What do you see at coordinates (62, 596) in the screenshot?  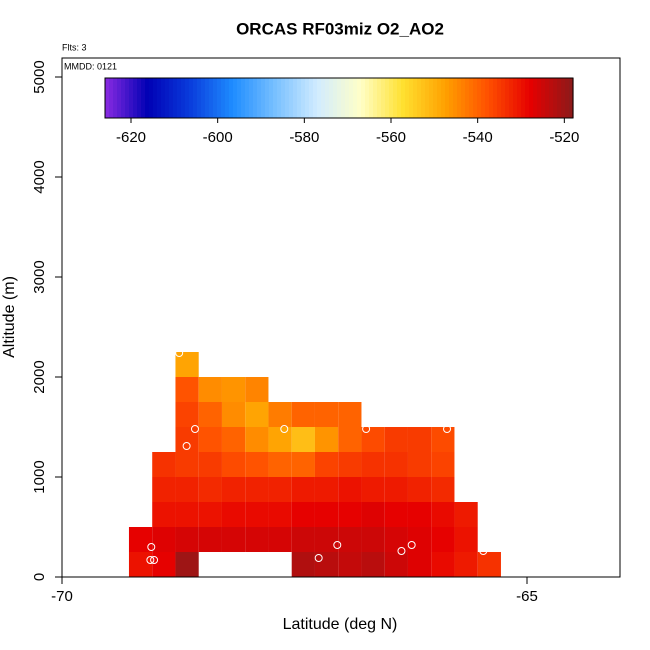 I see `x-tick-label: -70` at bounding box center [62, 596].